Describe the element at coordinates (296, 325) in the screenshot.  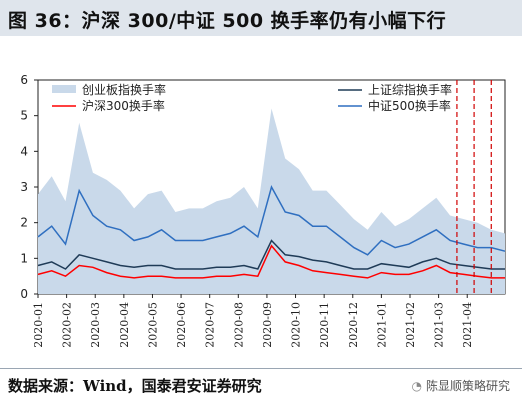
I see `x-tick-label: 2020-10` at that location.